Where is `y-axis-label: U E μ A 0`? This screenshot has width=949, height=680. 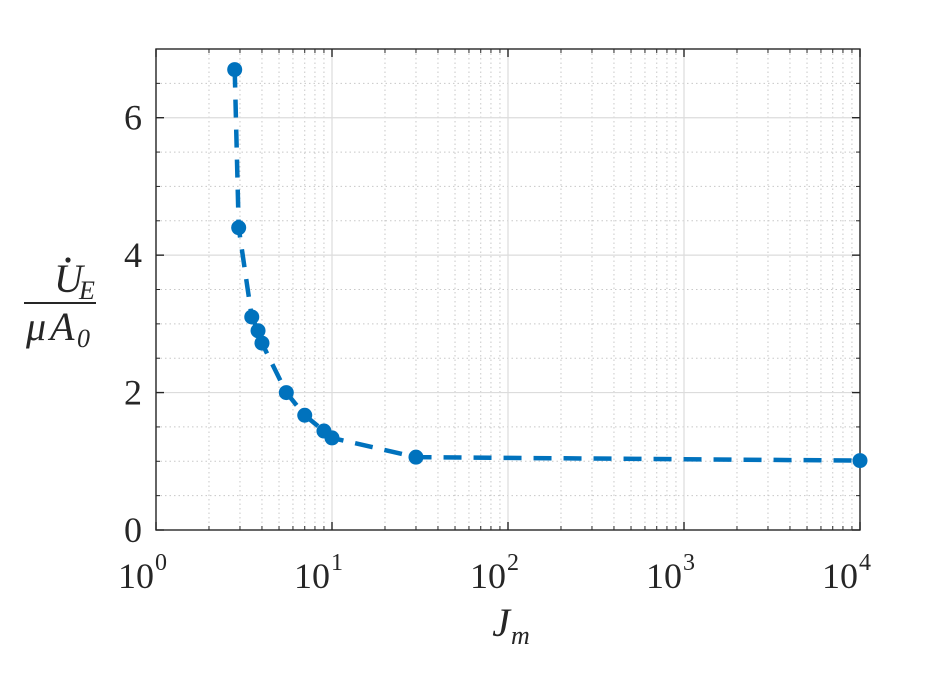
y-axis-label: U E μ A 0 is located at coordinates (60, 304).